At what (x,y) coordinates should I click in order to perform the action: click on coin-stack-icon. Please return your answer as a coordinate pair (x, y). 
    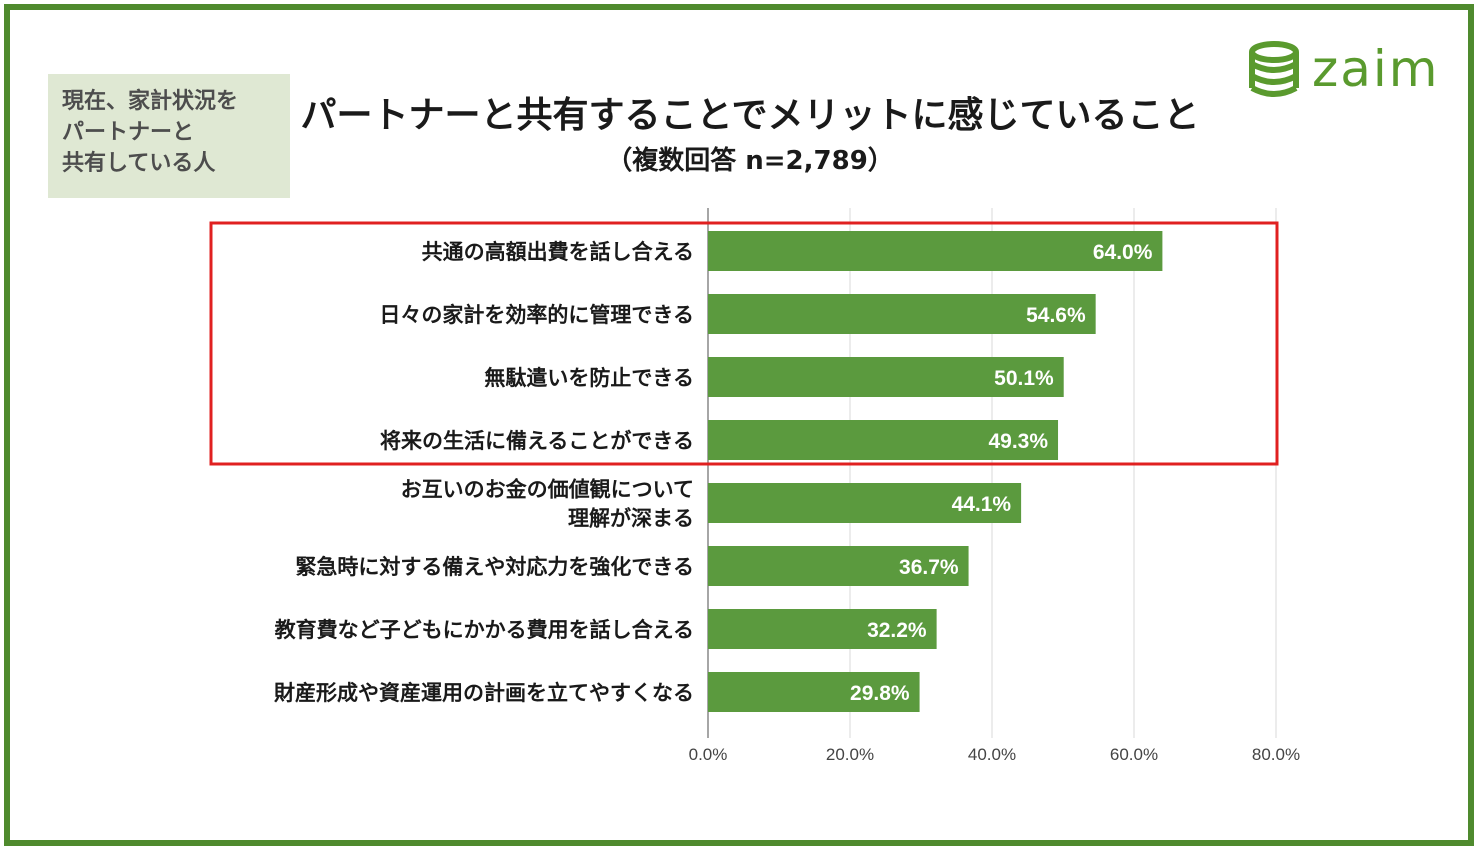
    Looking at the image, I should click on (1274, 69).